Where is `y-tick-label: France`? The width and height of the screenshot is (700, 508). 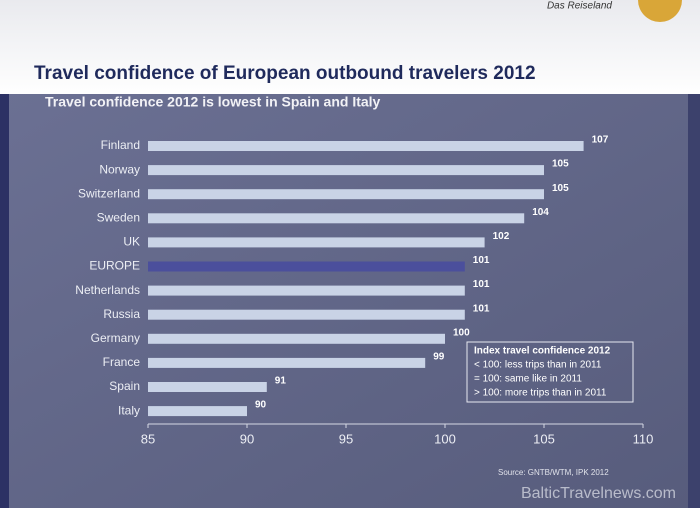 y-tick-label: France is located at coordinates (122, 362).